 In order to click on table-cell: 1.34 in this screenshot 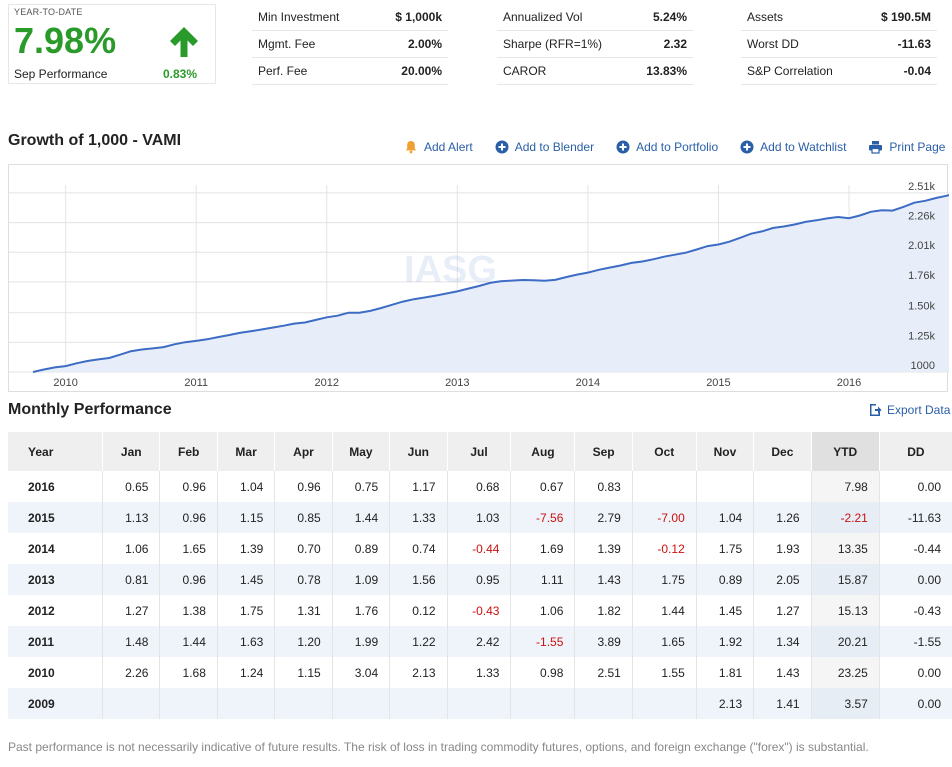, I will do `click(782, 641)`.